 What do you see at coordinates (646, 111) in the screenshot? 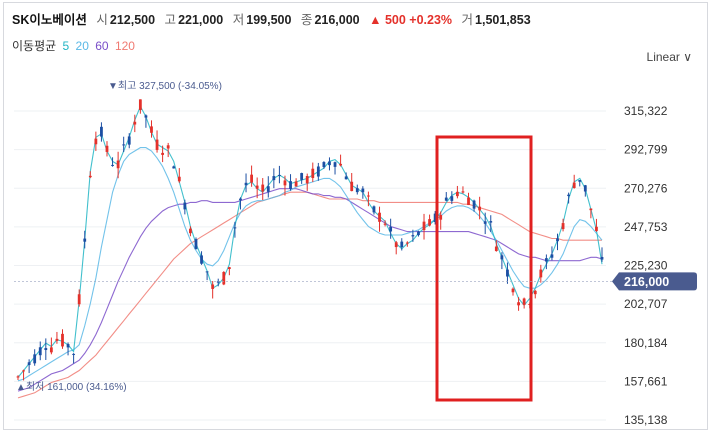
I see `y-tick-label: 315,322` at bounding box center [646, 111].